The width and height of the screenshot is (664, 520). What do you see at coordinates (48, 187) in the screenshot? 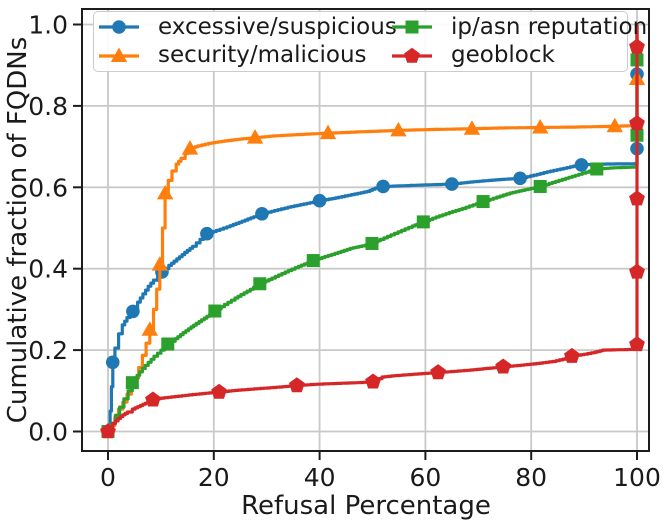
I see `y-tick-label: 0.6` at bounding box center [48, 187].